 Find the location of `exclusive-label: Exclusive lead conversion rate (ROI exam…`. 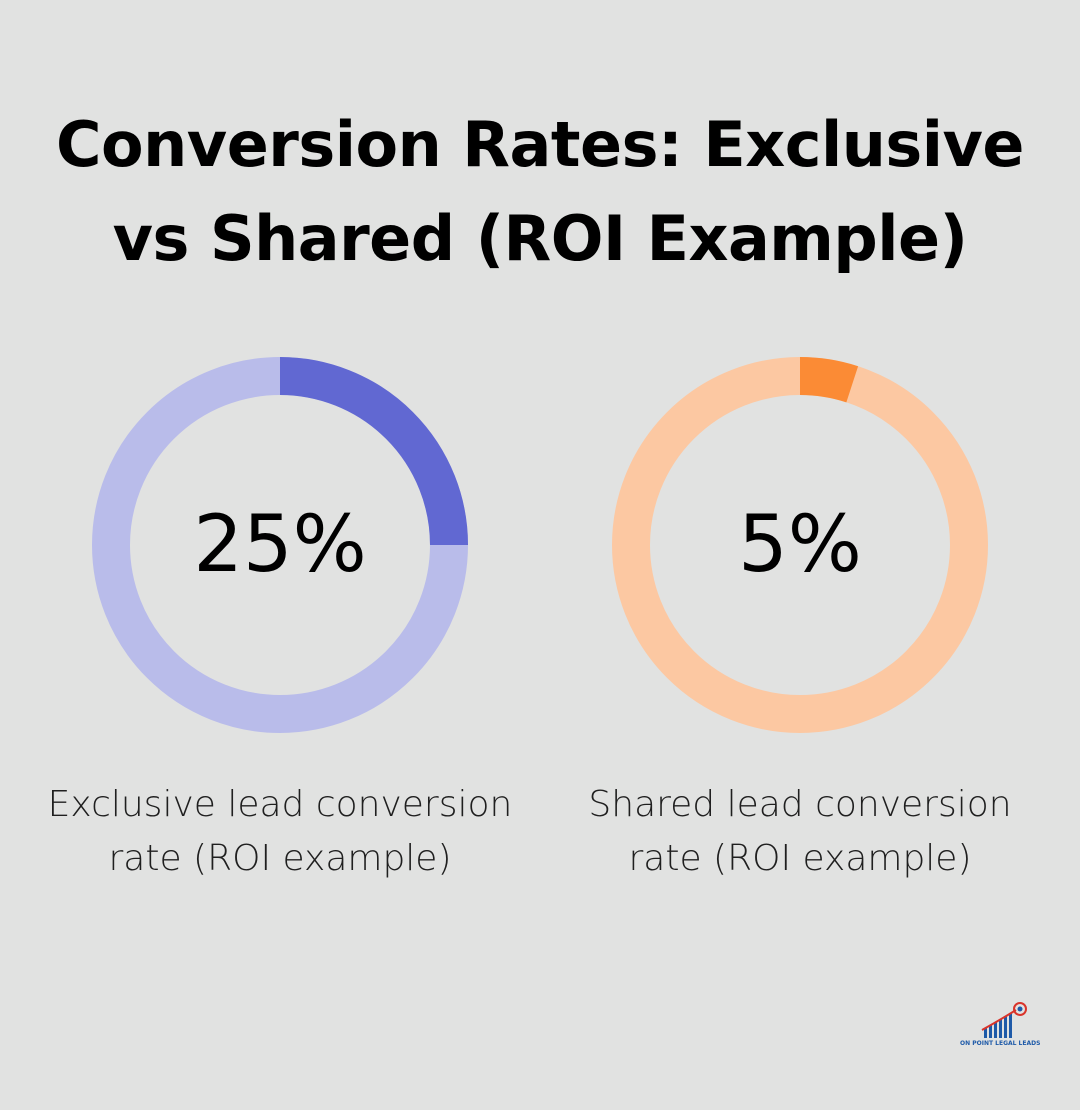

exclusive-label: Exclusive lead conversion rate (ROI exam… is located at coordinates (280, 832).